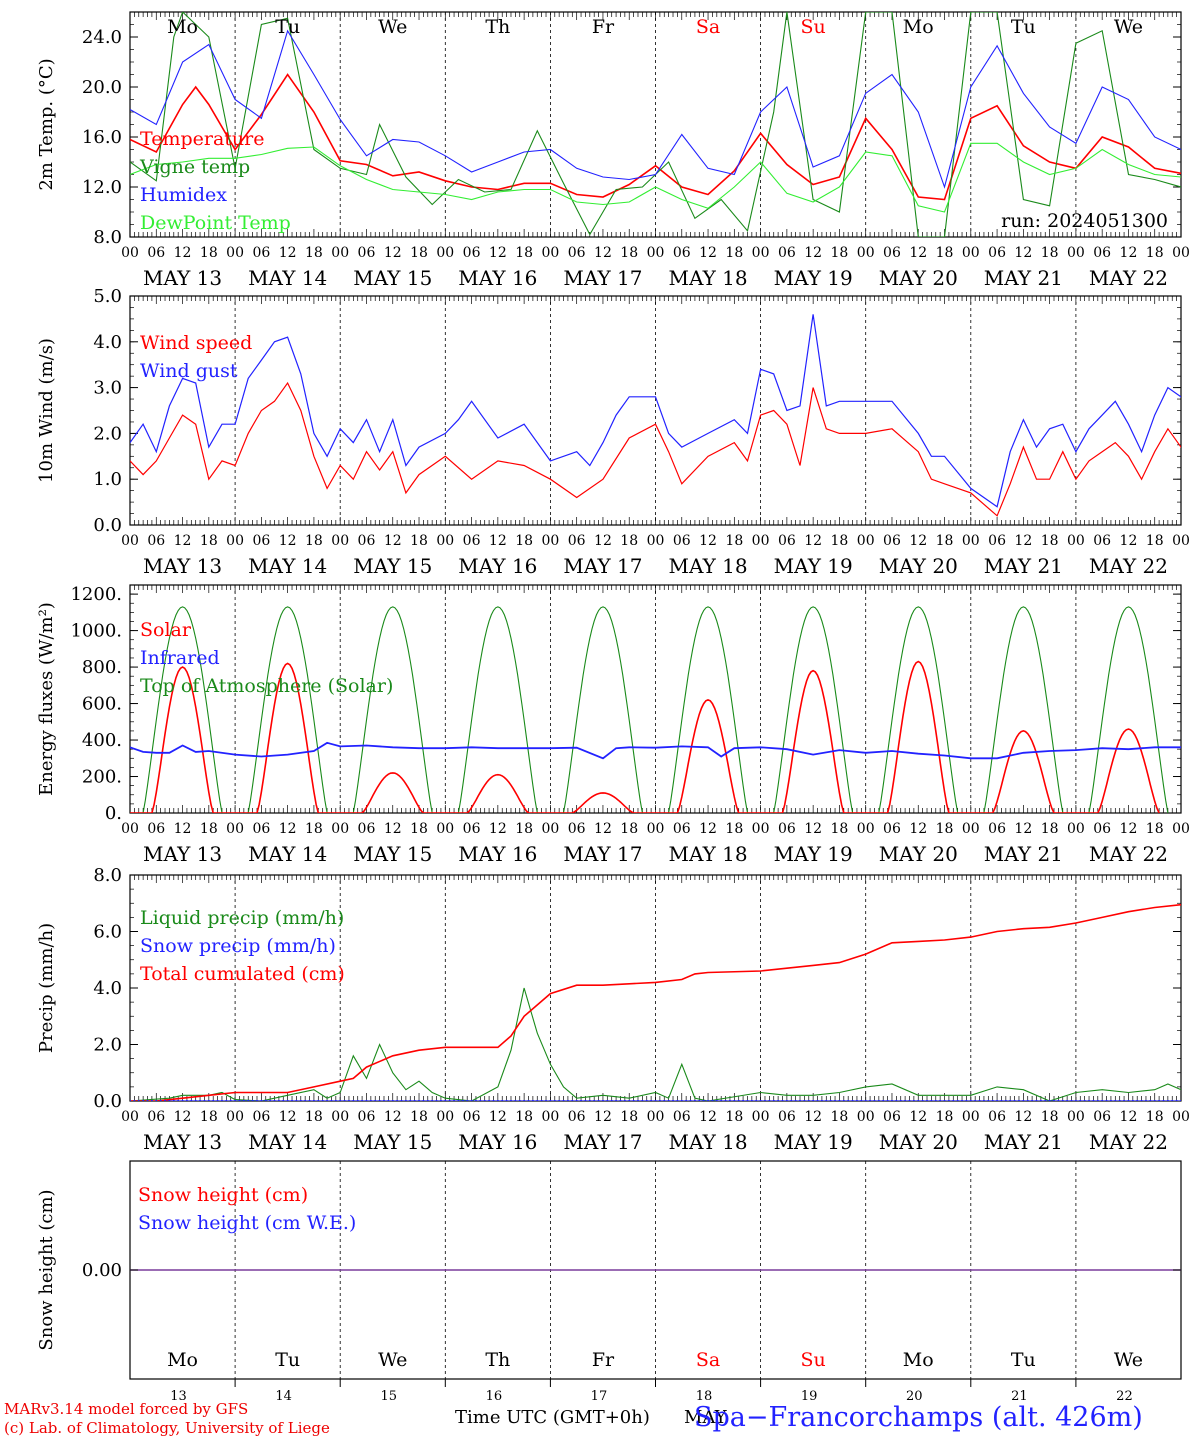 The image size is (1194, 1440). Describe the element at coordinates (1124, 1396) in the screenshot. I see `day-number-label: 22` at that location.